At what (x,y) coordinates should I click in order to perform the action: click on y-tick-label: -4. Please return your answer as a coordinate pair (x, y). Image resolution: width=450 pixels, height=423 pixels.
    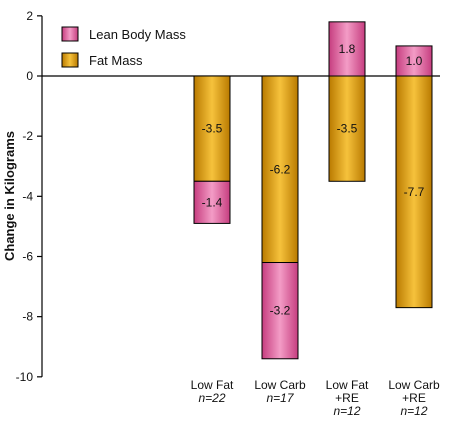
    Looking at the image, I should click on (27, 196).